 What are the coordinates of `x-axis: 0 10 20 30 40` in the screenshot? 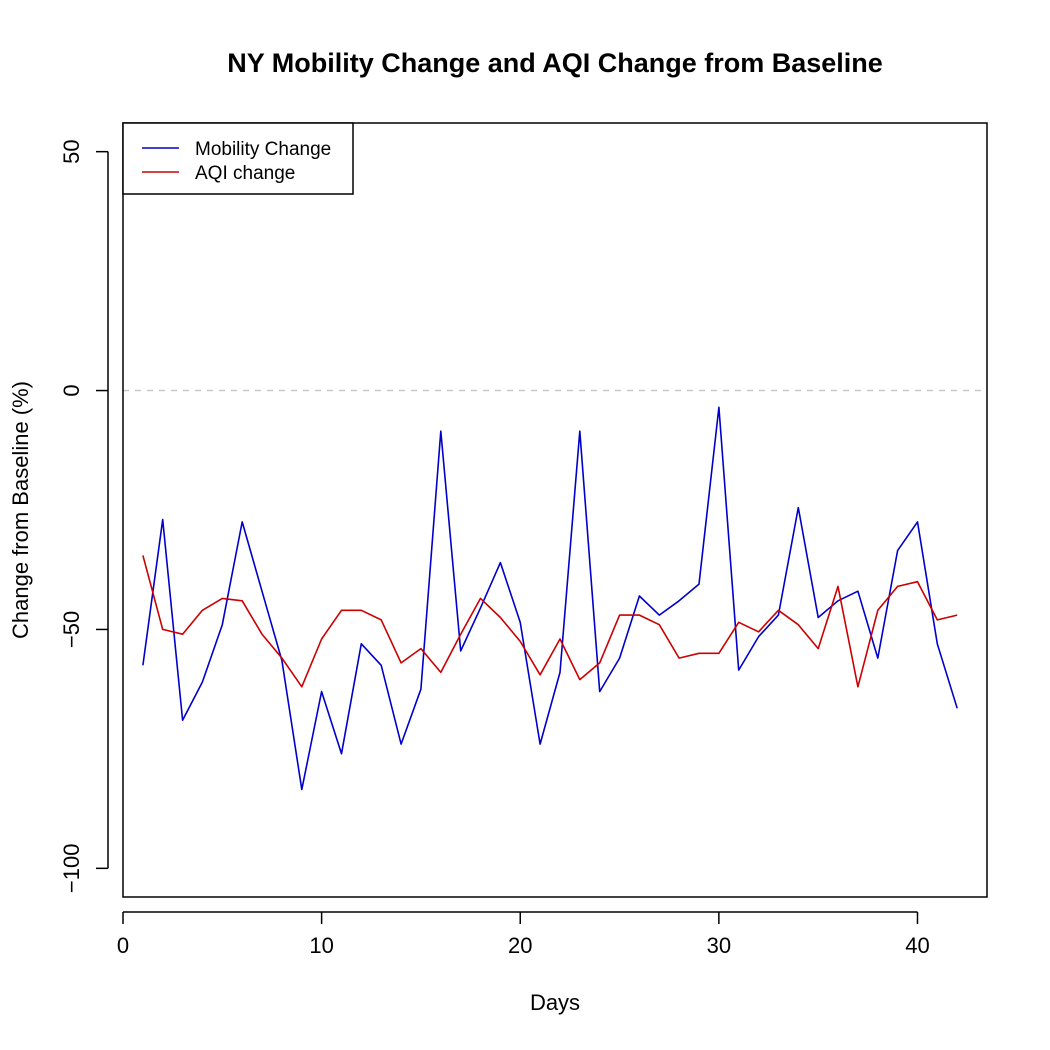 It's located at (523, 934).